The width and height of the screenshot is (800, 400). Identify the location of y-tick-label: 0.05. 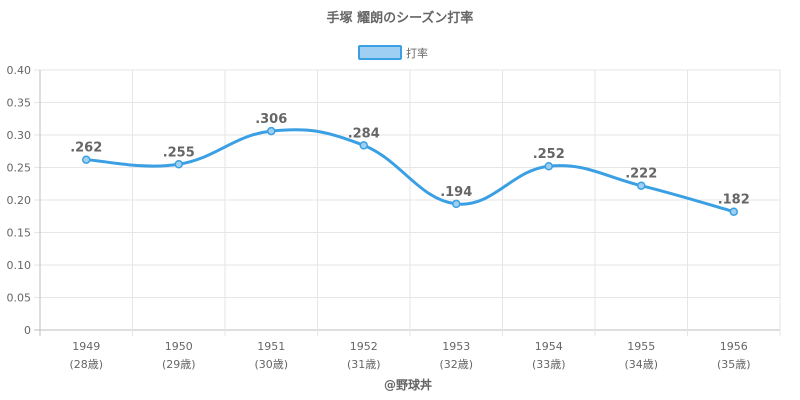
(19, 298).